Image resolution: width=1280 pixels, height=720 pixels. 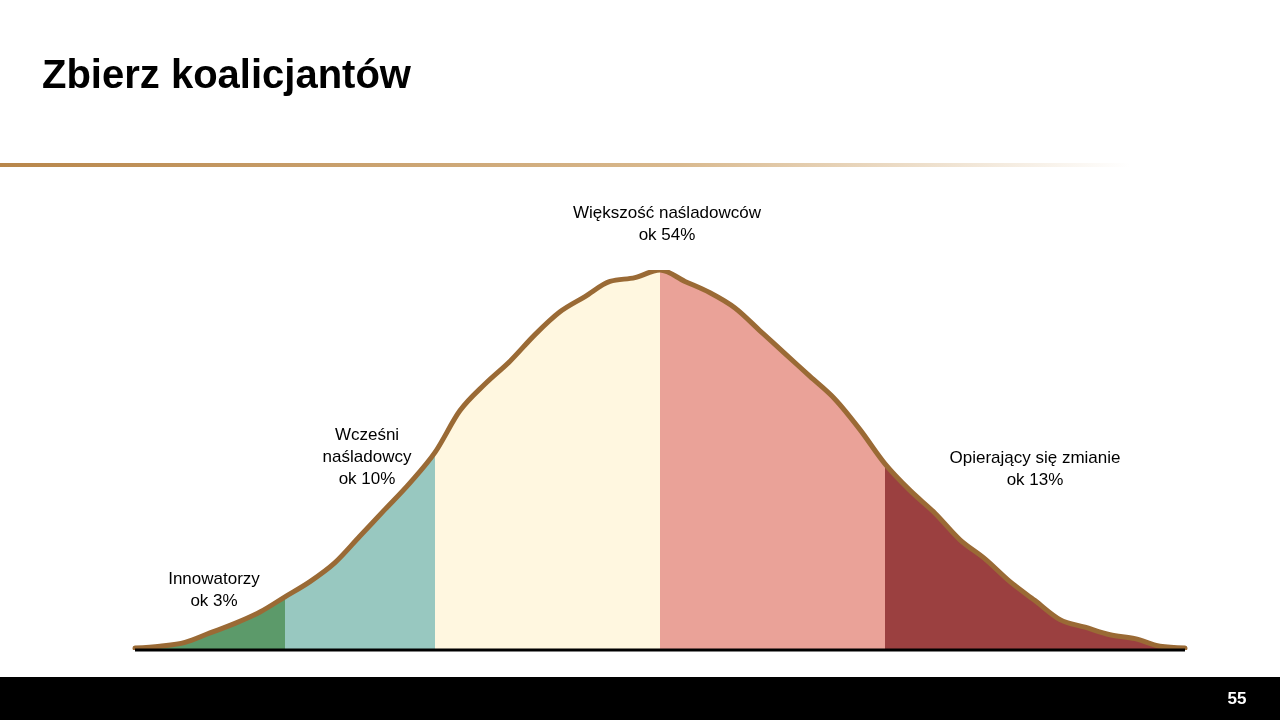 What do you see at coordinates (1035, 469) in the screenshot?
I see `annotation: Opierający się zmianie ok 13%` at bounding box center [1035, 469].